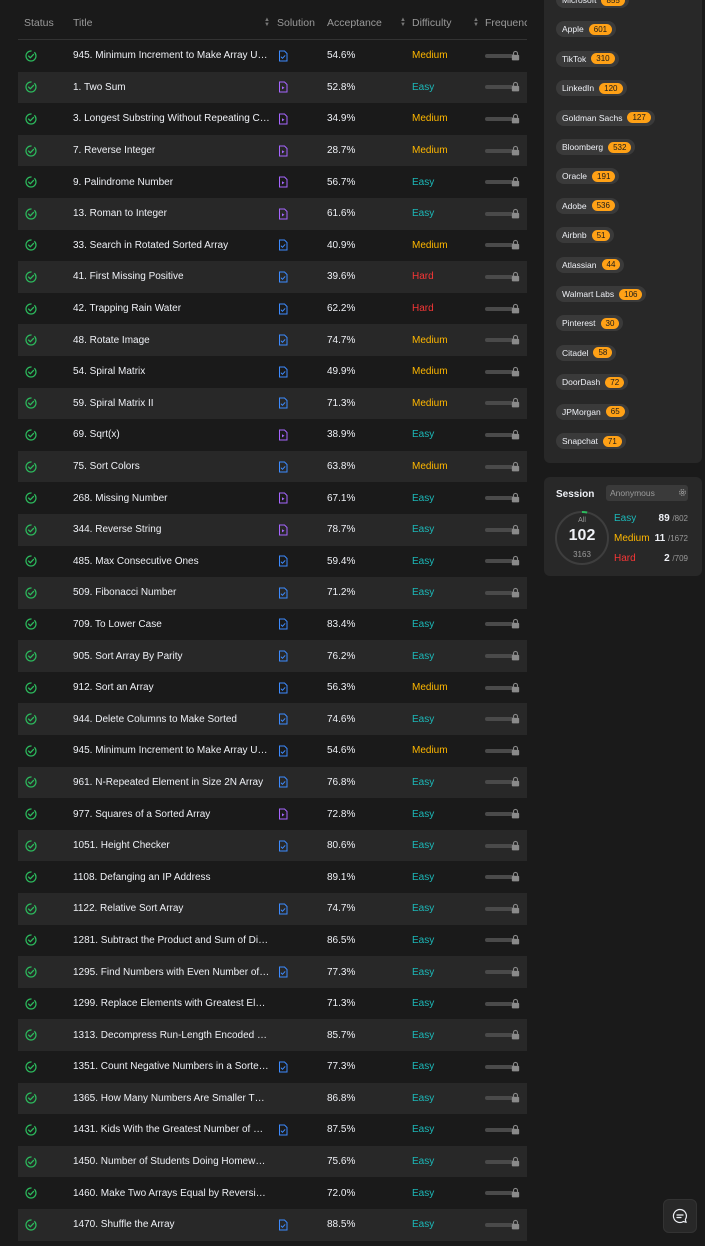 The width and height of the screenshot is (705, 1246). Describe the element at coordinates (272, 593) in the screenshot. I see `table-row: 509. Fibonacci Number 71.2% Easy` at that location.